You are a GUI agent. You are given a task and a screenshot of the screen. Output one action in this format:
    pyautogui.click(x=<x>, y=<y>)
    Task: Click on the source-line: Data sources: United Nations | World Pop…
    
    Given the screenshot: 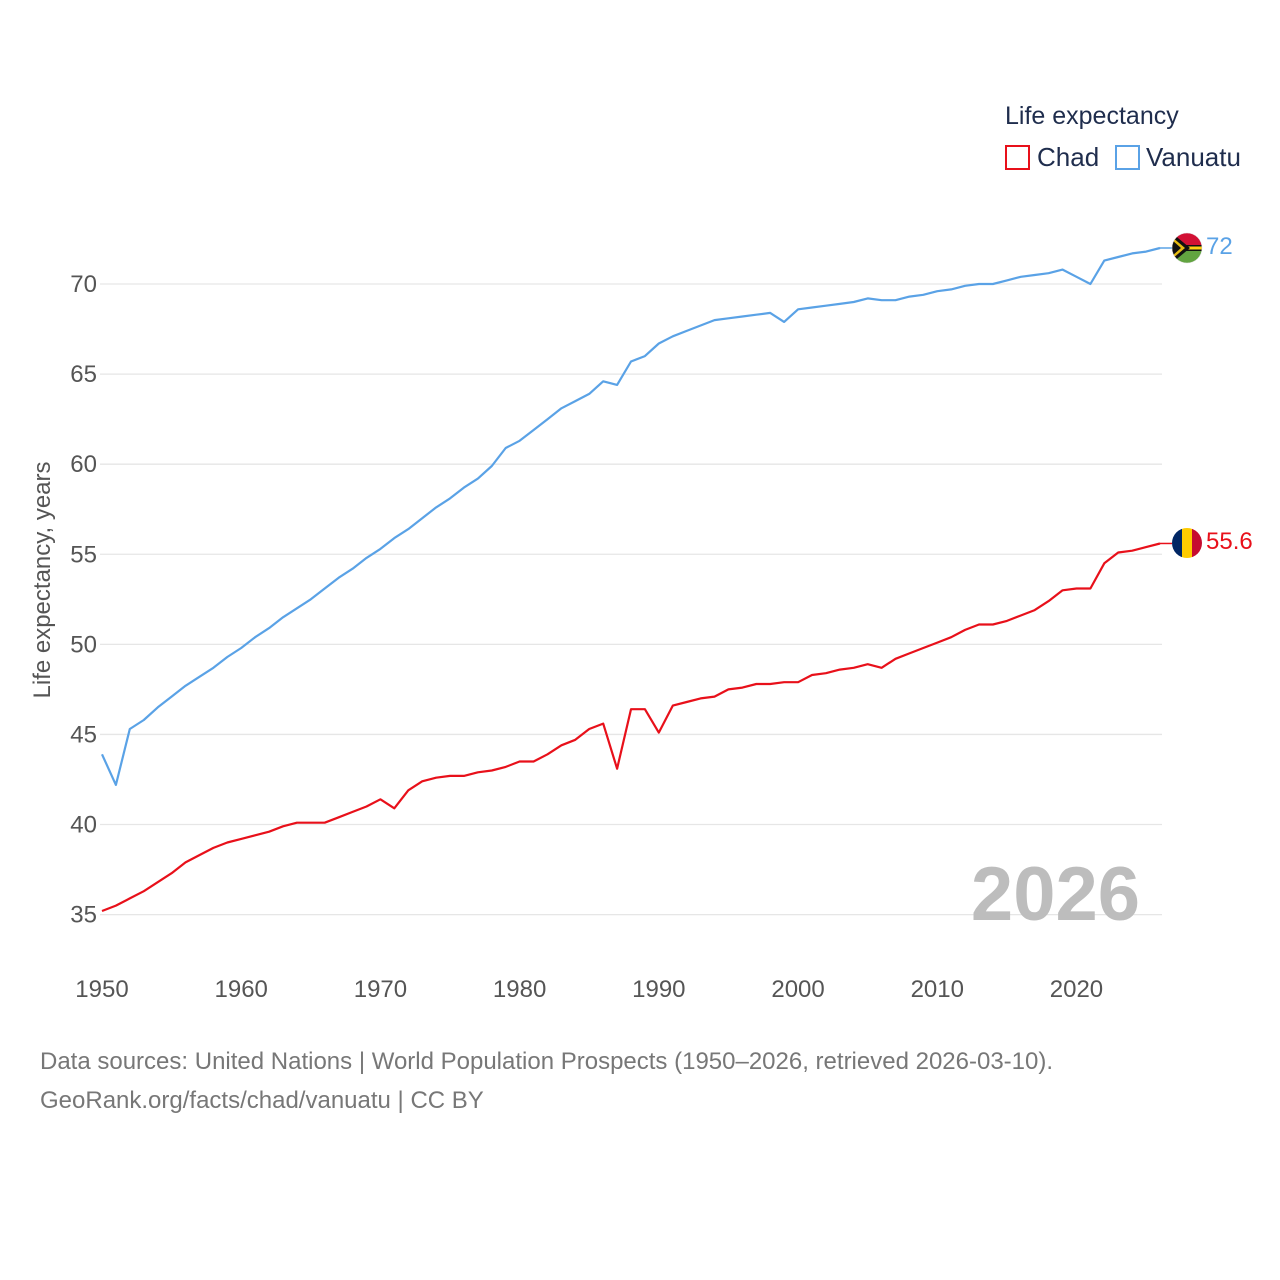 What is the action you would take?
    pyautogui.click(x=547, y=1061)
    